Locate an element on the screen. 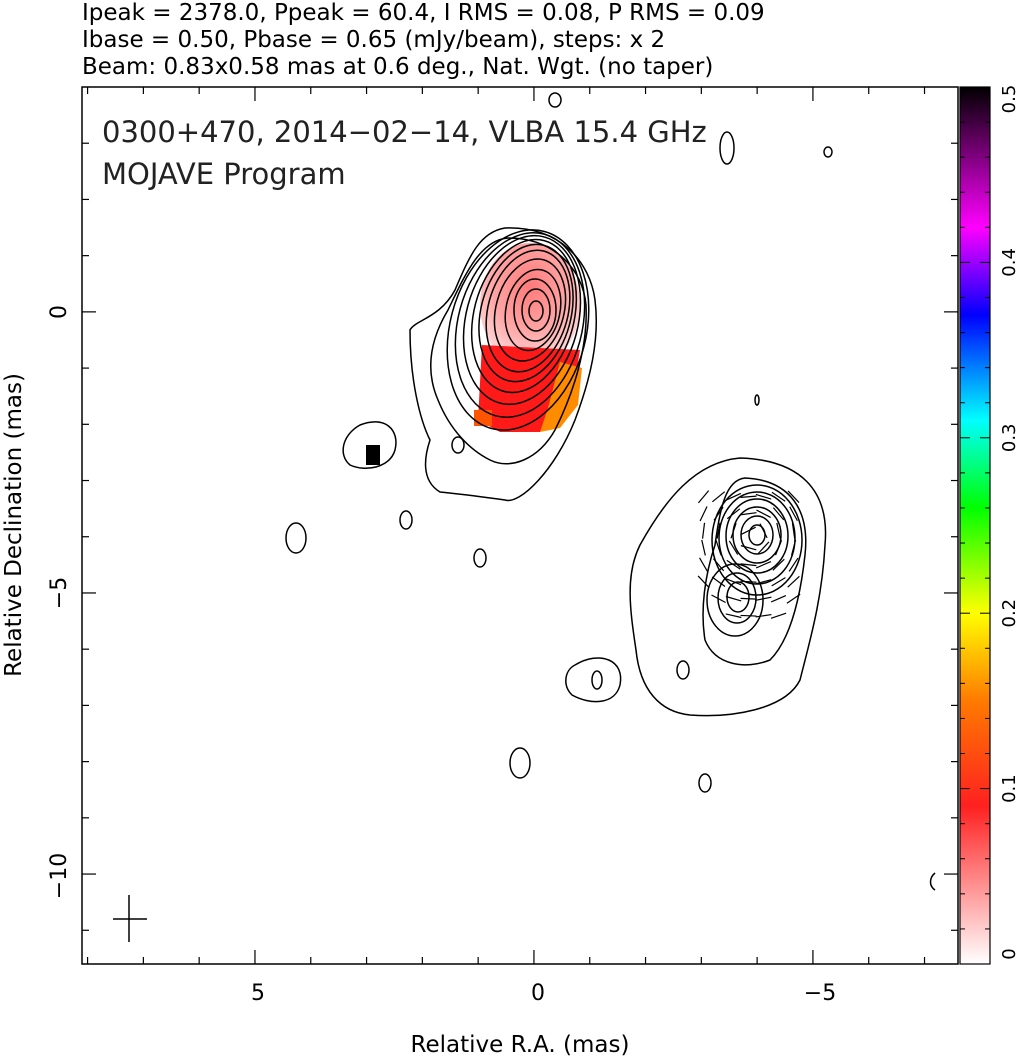 This screenshot has width=1021, height=1060. south-contour-side is located at coordinates (593, 680).